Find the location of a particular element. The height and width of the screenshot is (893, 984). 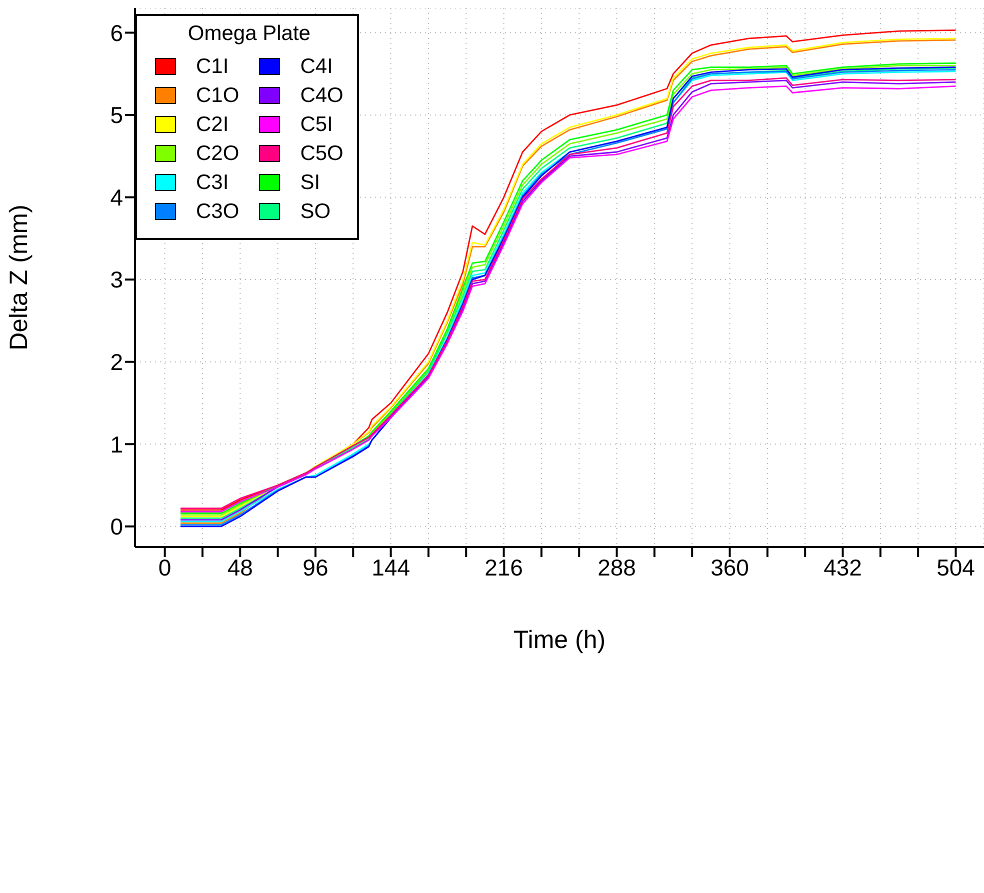

x-tick-label: 48 is located at coordinates (240, 567).